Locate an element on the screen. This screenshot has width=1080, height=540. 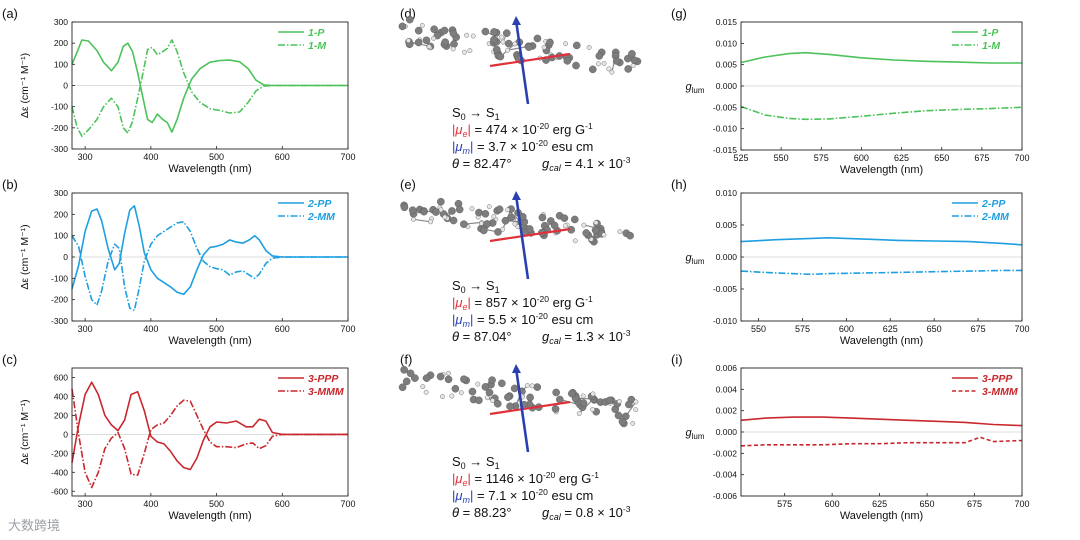
magnetic-dipole-text: |μm| = 3.7 × 10-20 esu cm is located at coordinates (522, 147).